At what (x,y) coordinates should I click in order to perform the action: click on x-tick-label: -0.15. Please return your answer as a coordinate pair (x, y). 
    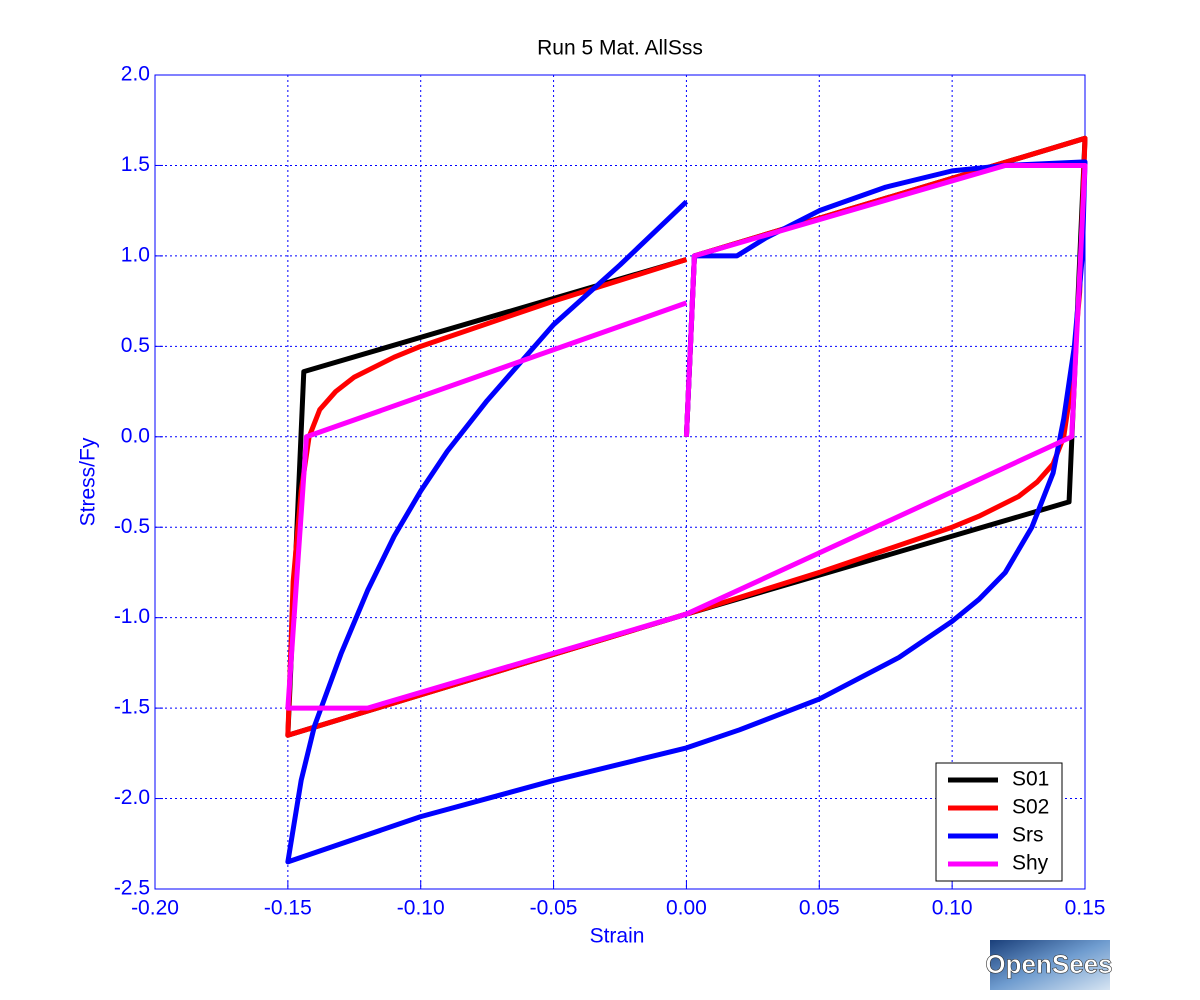
    Looking at the image, I should click on (288, 908).